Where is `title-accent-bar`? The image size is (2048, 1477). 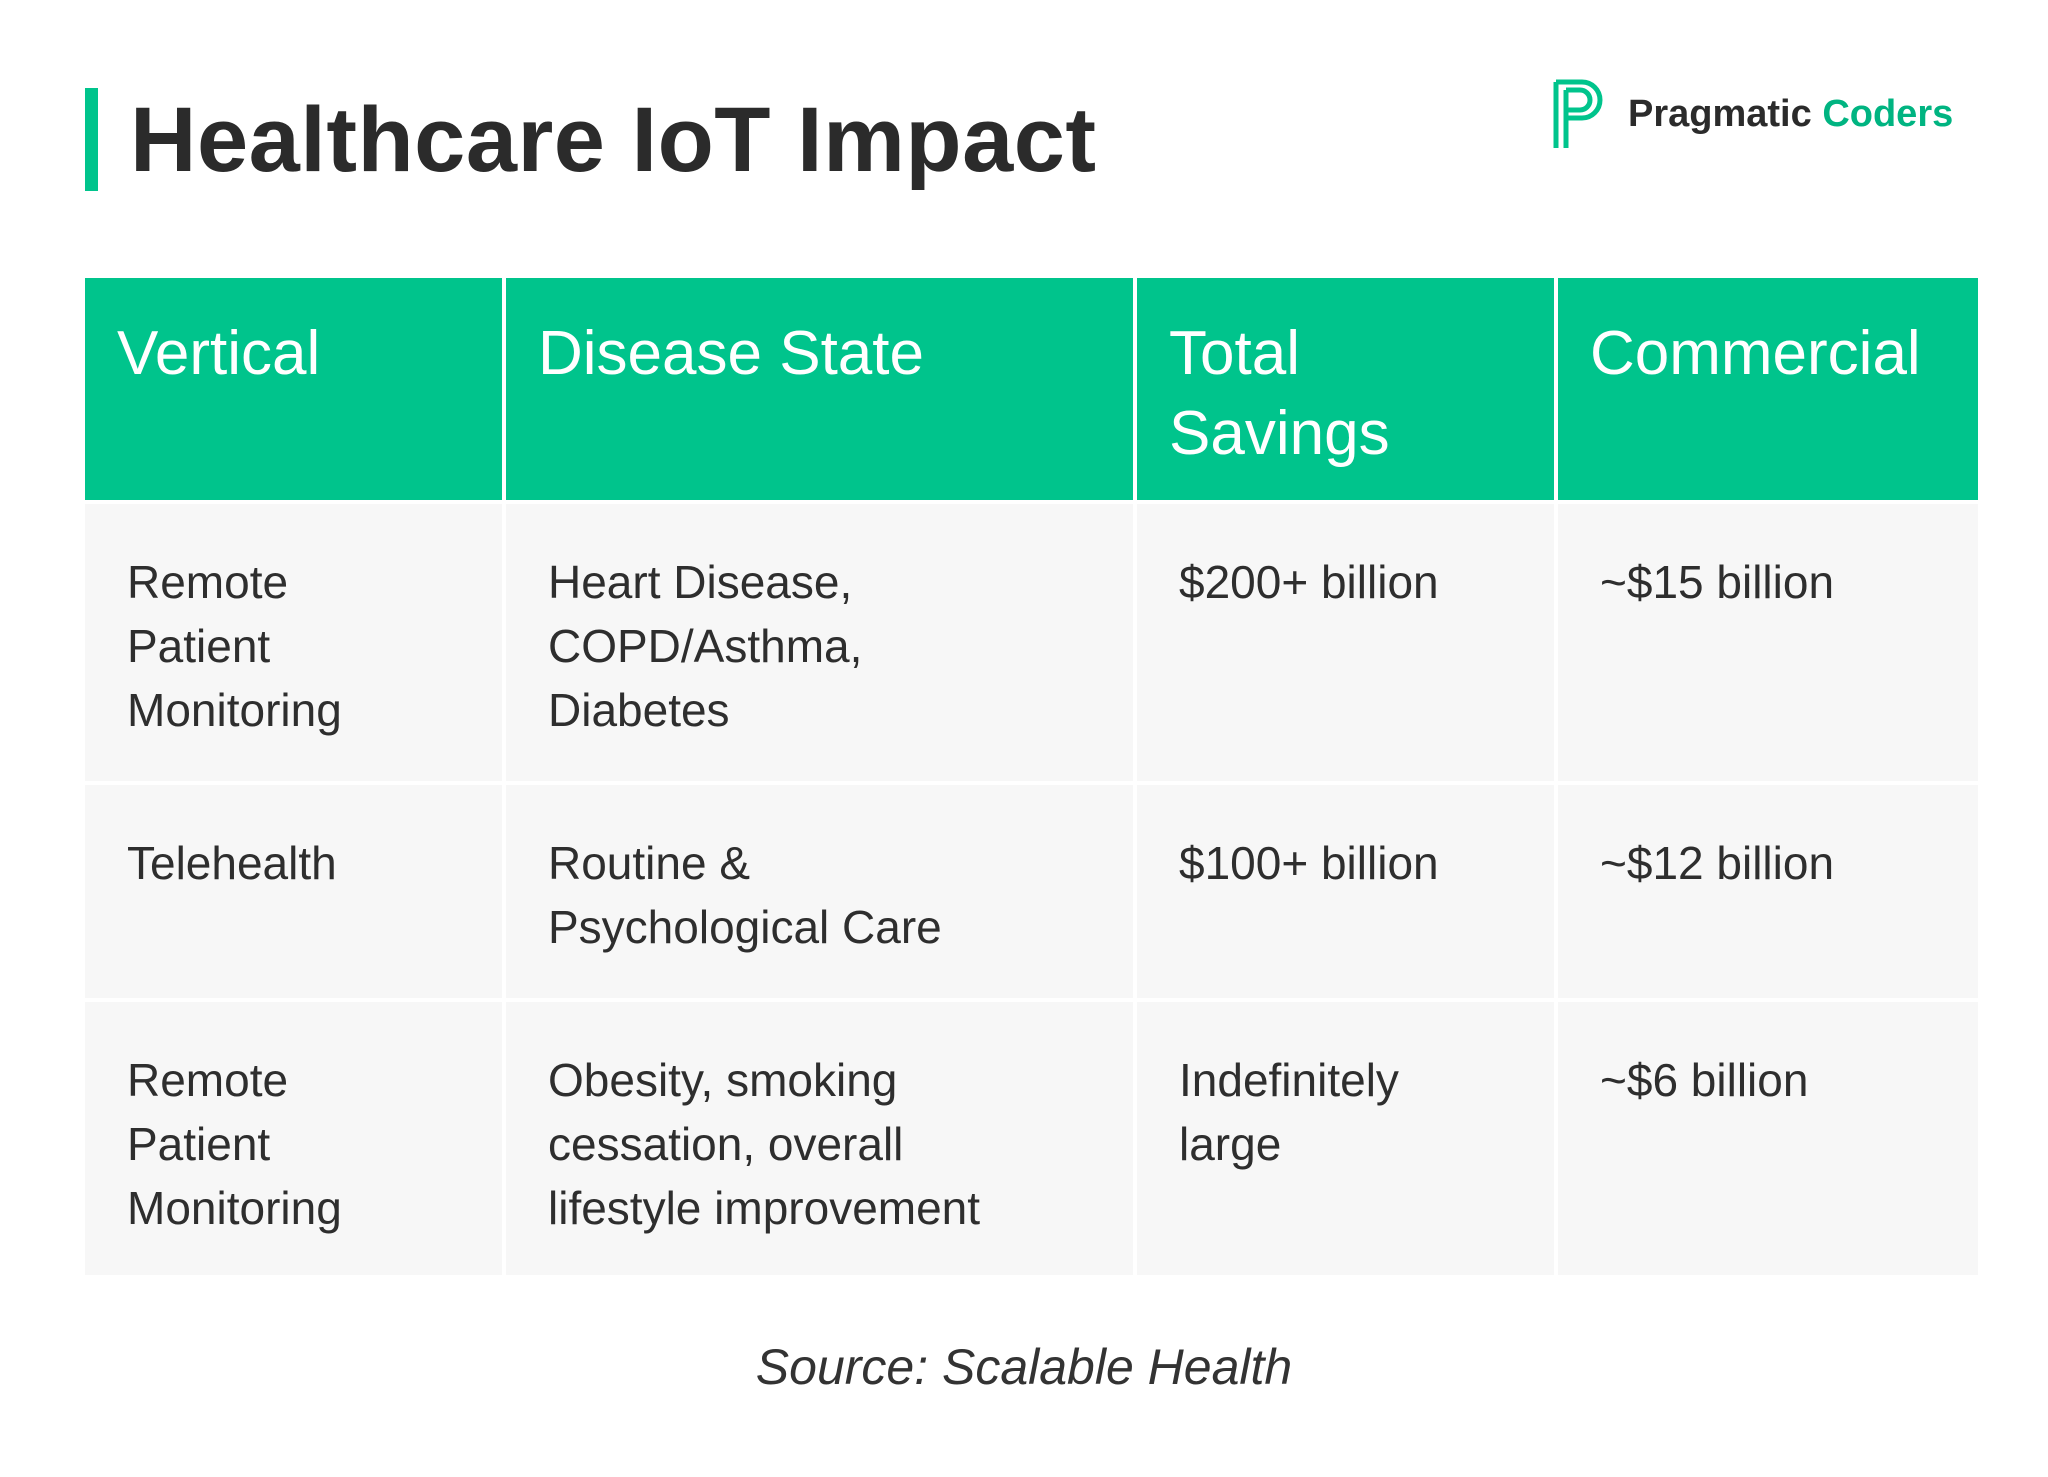 title-accent-bar is located at coordinates (91, 139).